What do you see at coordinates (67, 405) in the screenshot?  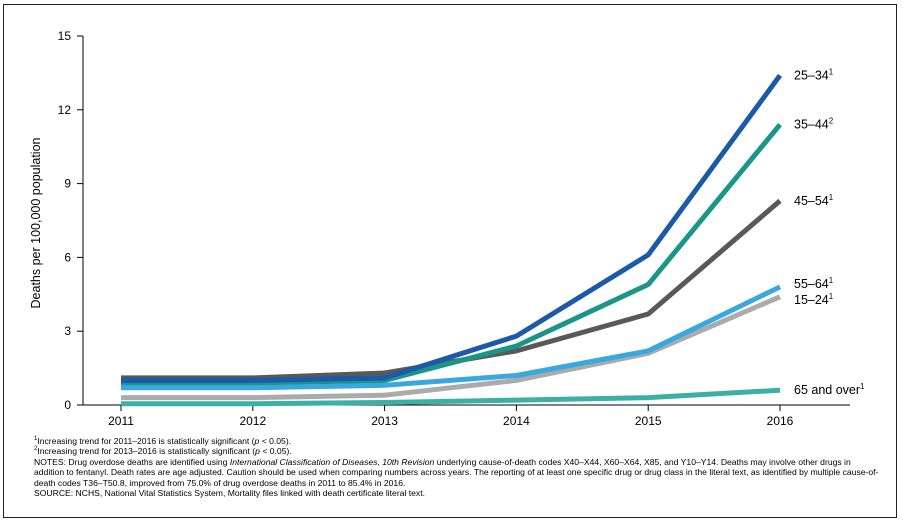 I see `y-tick-label: 0` at bounding box center [67, 405].